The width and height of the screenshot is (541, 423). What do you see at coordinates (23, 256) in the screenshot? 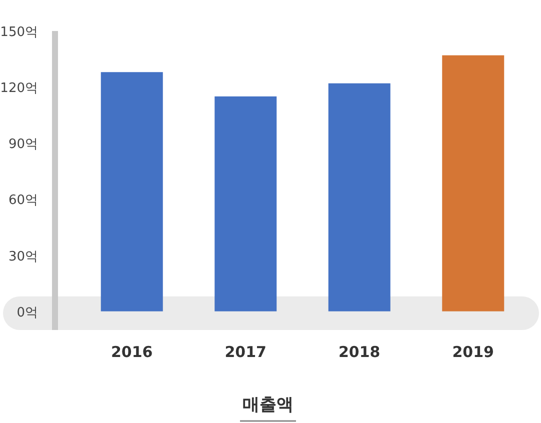
I see `y-tick-label: 30억` at bounding box center [23, 256].